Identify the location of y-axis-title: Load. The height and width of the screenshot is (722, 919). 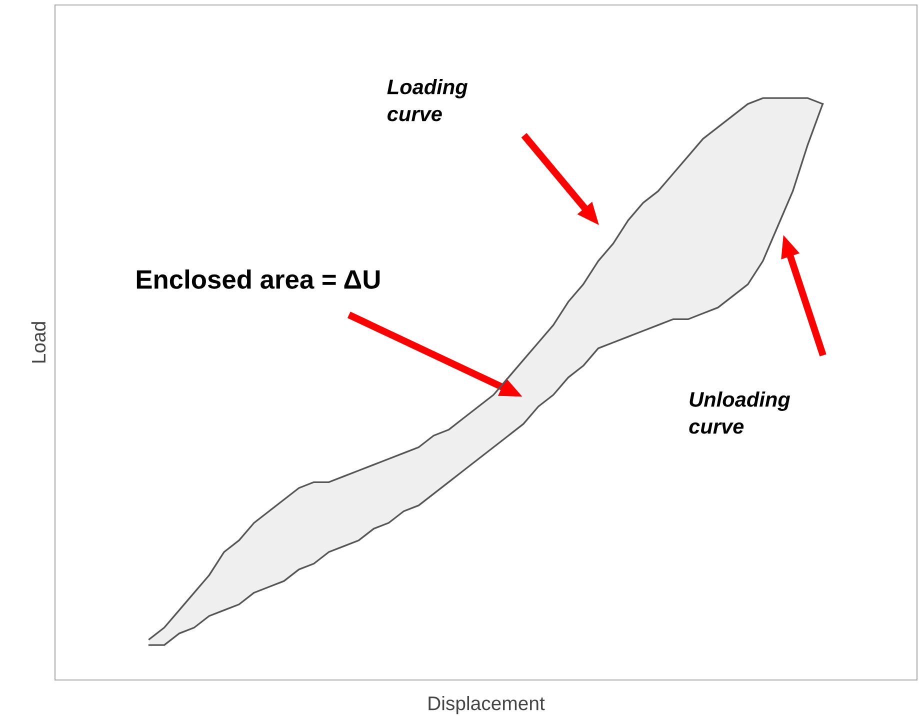
(38, 342).